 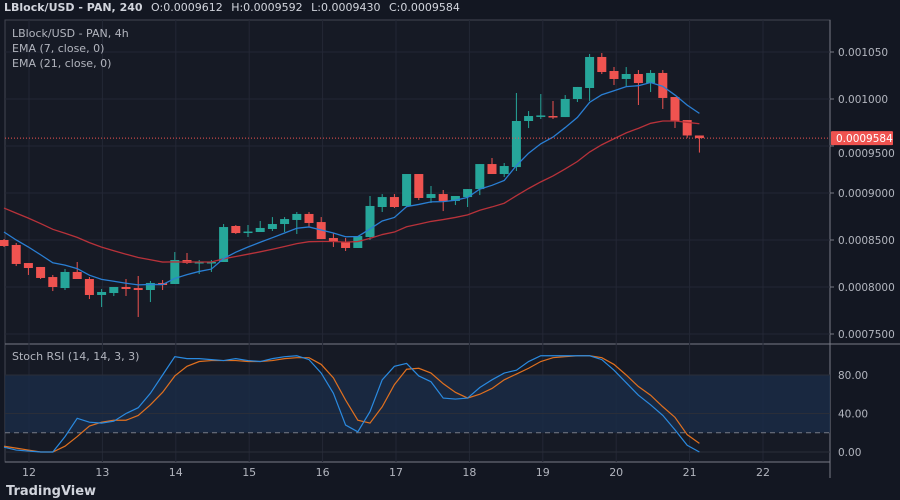 What do you see at coordinates (469, 472) in the screenshot?
I see `x-tick-label: 18` at bounding box center [469, 472].